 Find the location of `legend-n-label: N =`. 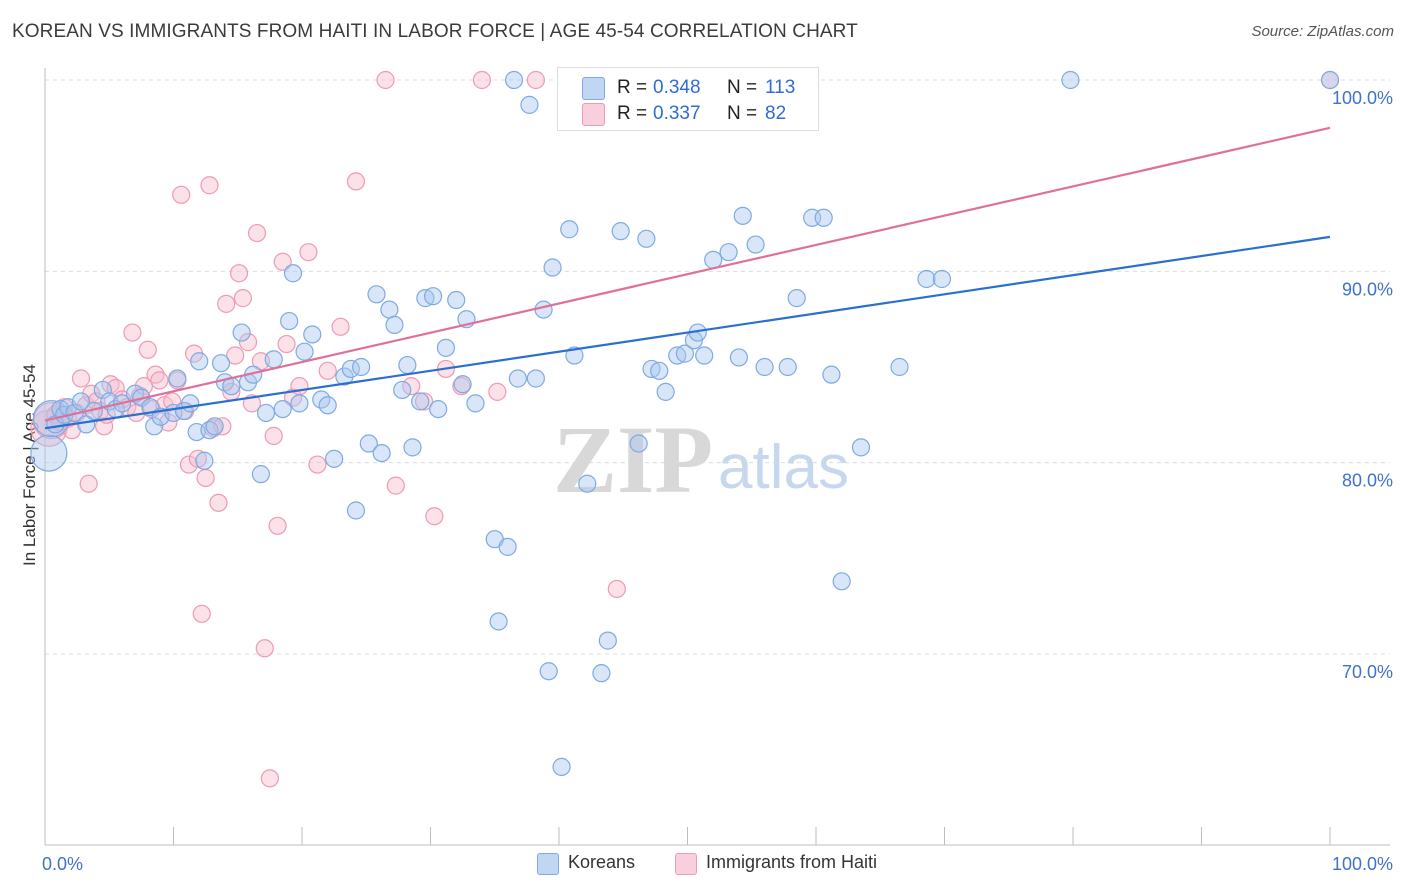

legend-n-label: N = is located at coordinates (742, 87).